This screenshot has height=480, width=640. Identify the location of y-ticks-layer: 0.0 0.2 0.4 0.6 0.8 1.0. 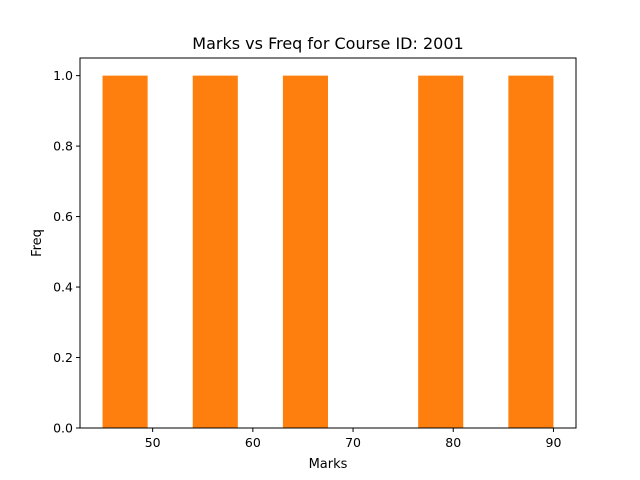
(66, 252).